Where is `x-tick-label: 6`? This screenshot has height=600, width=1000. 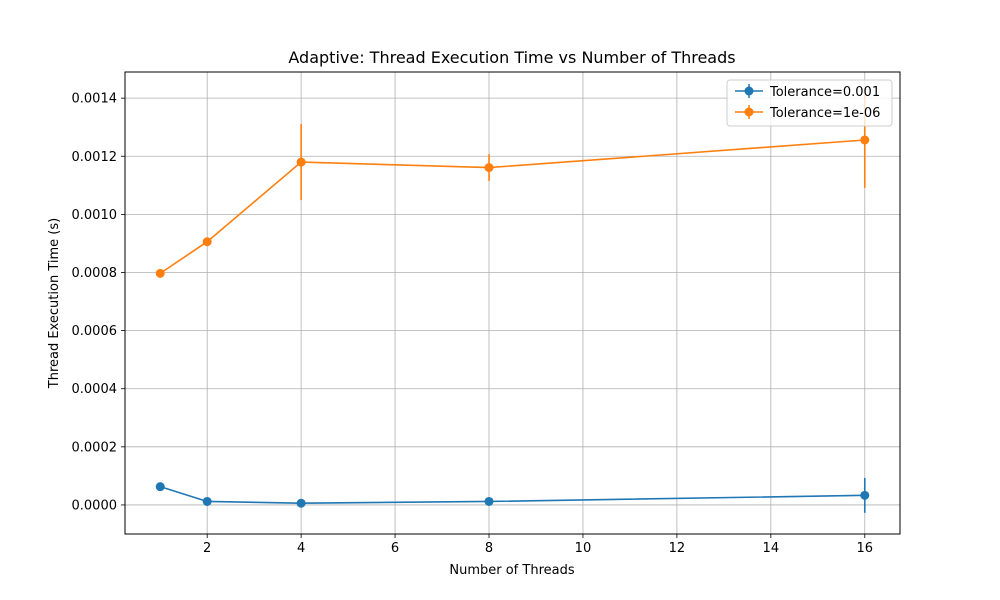
x-tick-label: 6 is located at coordinates (395, 548).